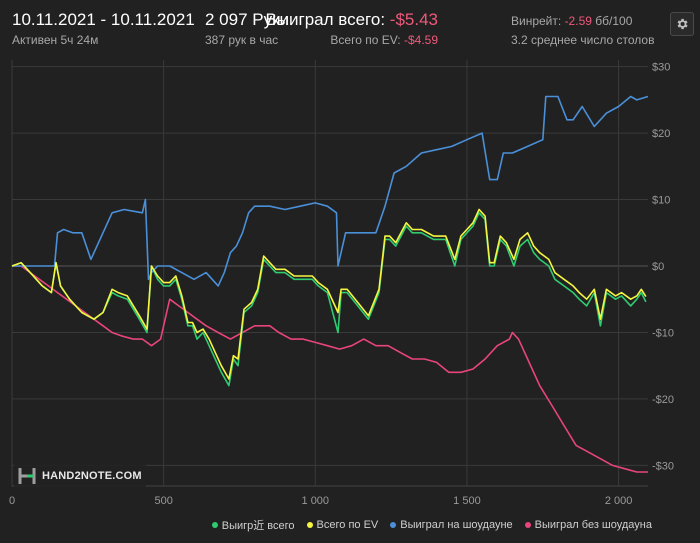  Describe the element at coordinates (663, 400) in the screenshot. I see `y-tick-label: -$20` at that location.